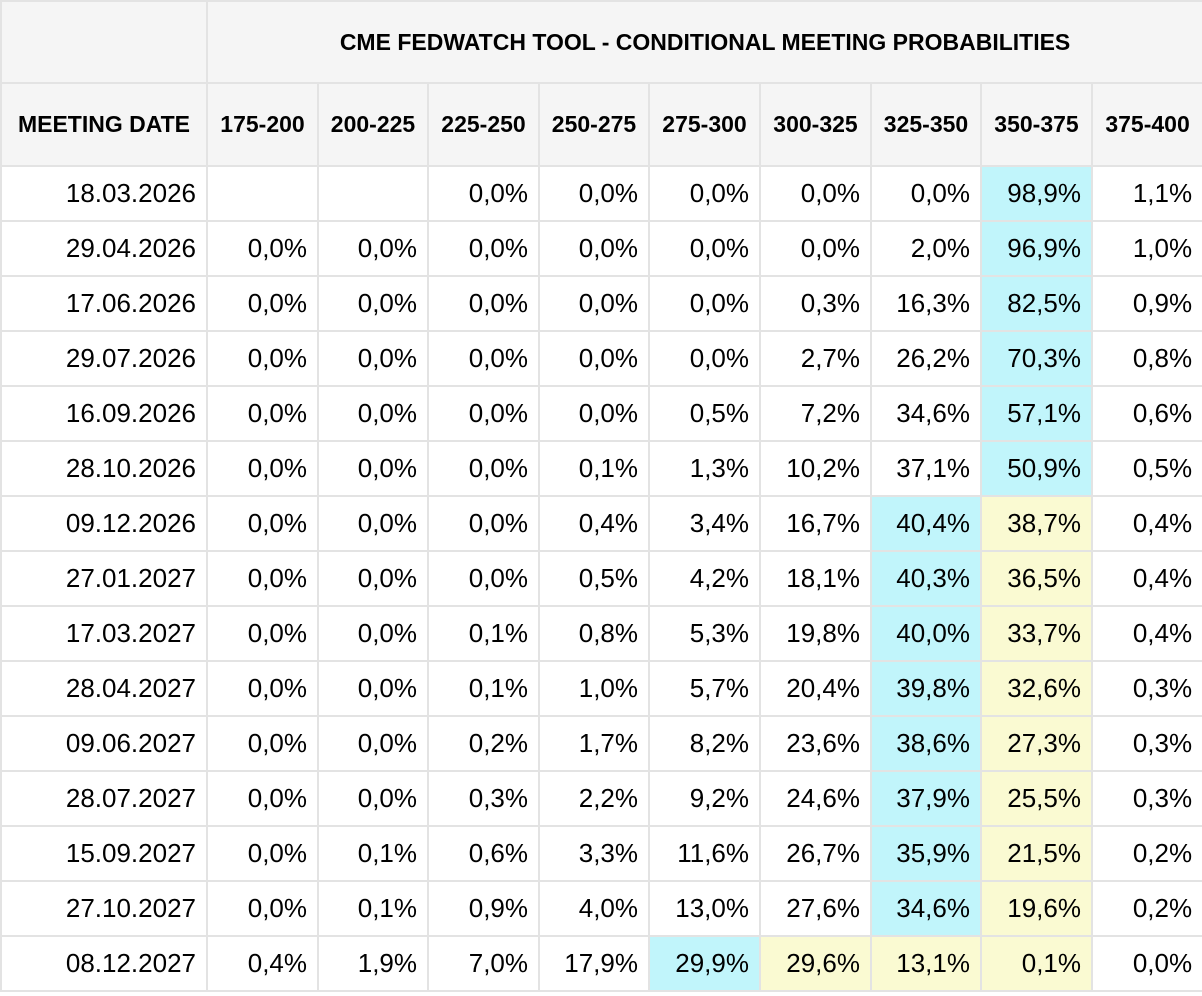 Image resolution: width=1202 pixels, height=996 pixels. Describe the element at coordinates (1036, 523) in the screenshot. I see `probability-cell: 38,7%` at that location.